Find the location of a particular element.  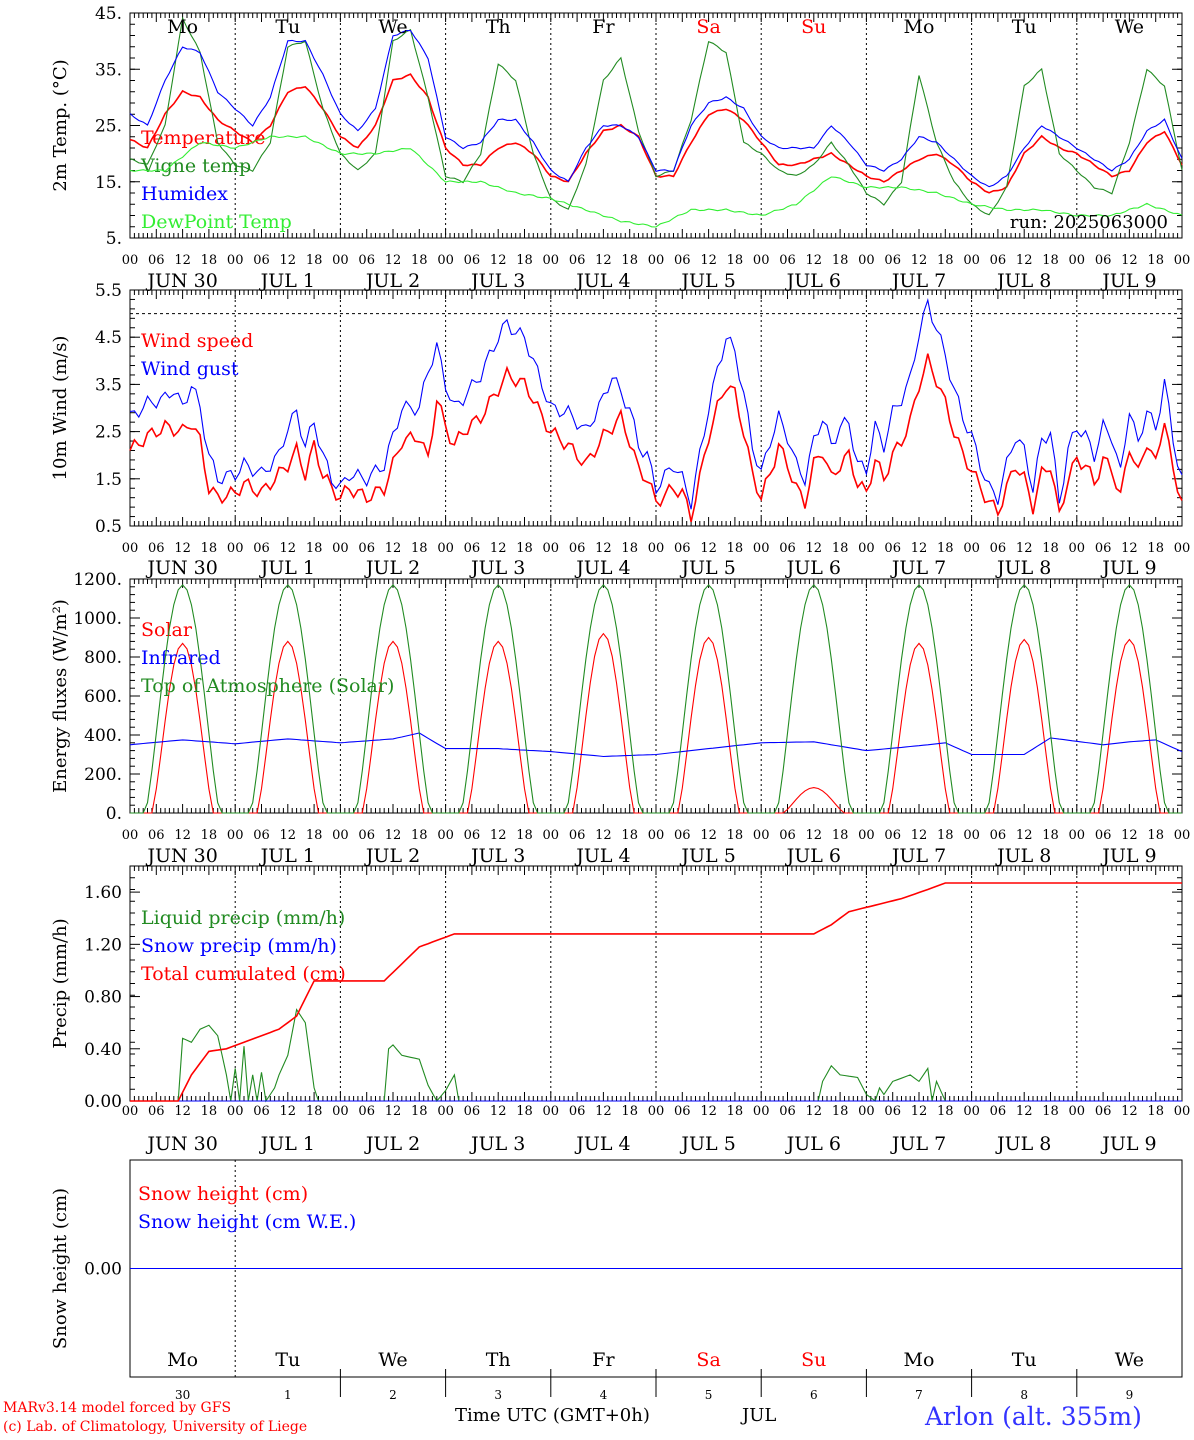

day-number: 4 is located at coordinates (604, 1395).